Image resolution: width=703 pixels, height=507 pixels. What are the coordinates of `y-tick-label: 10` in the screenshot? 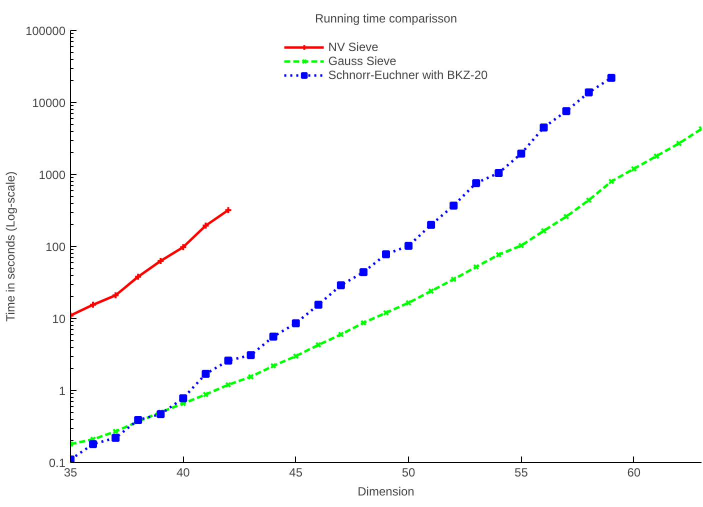 It's located at (59, 319).